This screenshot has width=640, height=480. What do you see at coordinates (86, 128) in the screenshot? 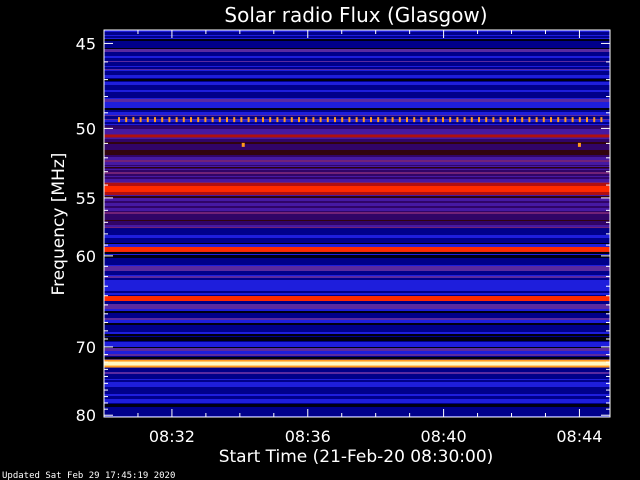
I see `y-tick-label: 50` at bounding box center [86, 128].